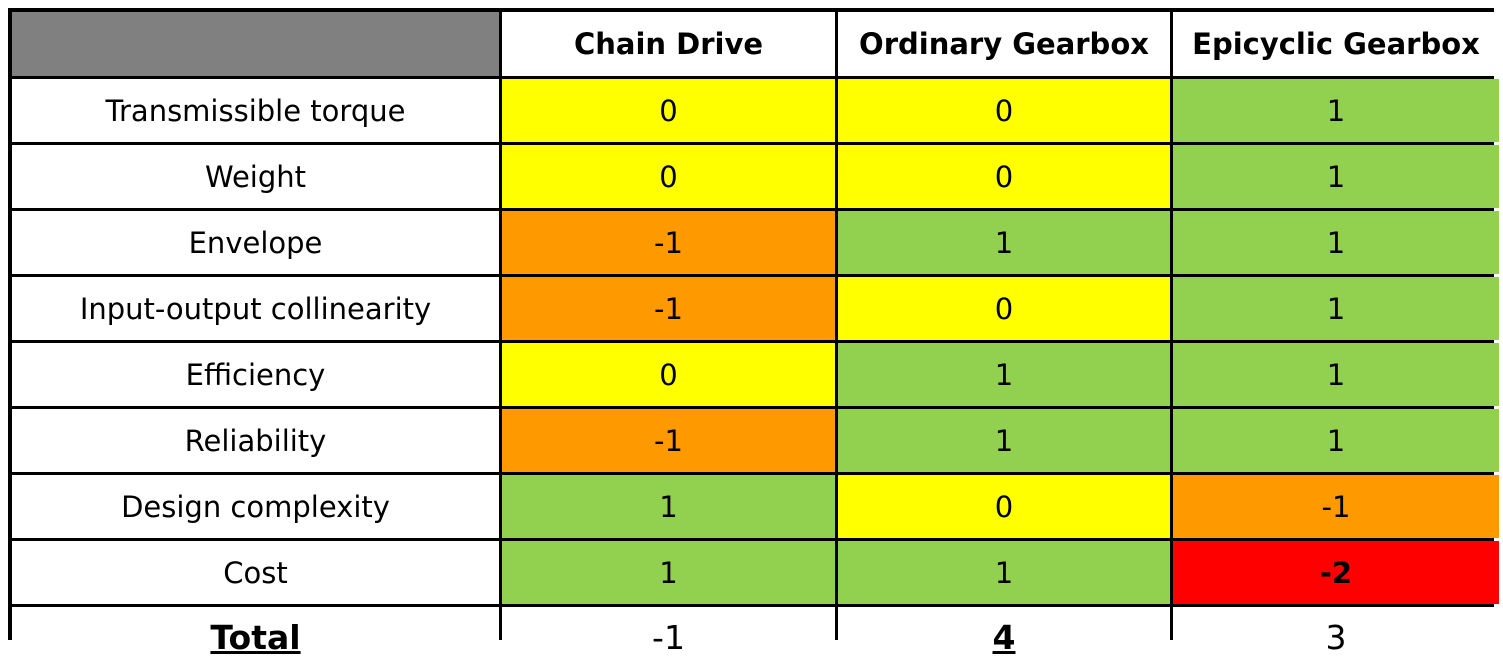 The image size is (1503, 667). I want to click on row-label-cost: Cost, so click(255, 572).